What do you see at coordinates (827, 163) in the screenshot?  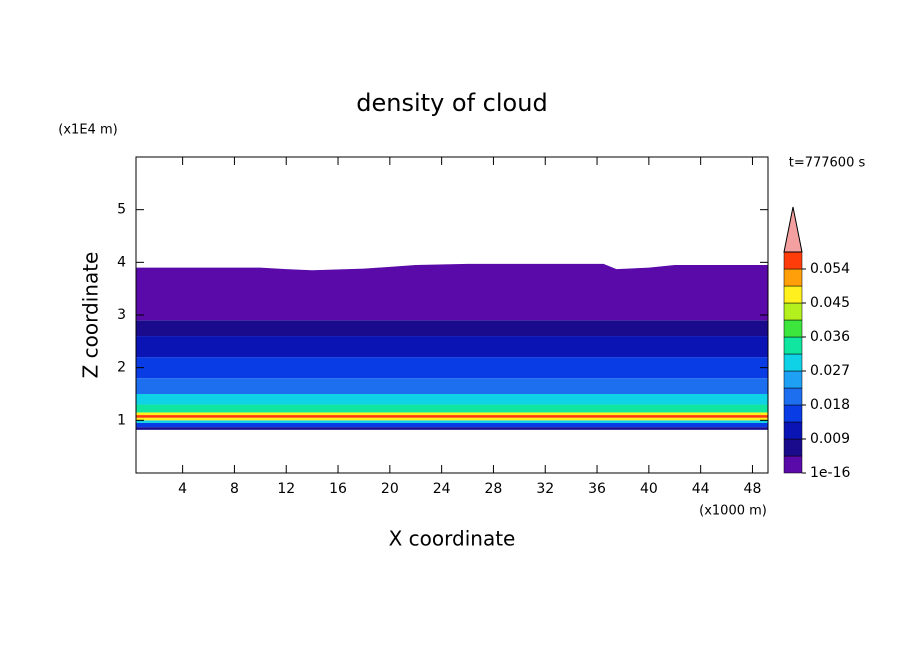 I see `time-label: t=777600 s` at bounding box center [827, 163].